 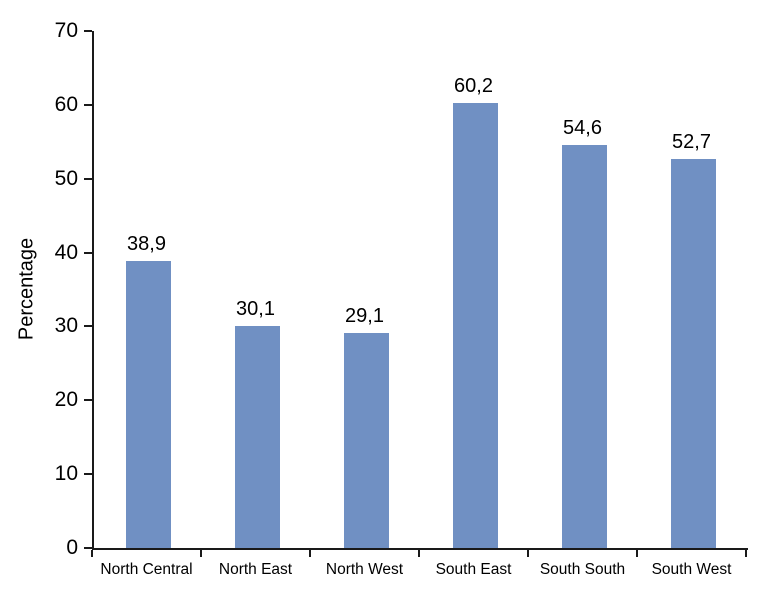 I want to click on bar-value-label: 30,1, so click(x=255, y=308).